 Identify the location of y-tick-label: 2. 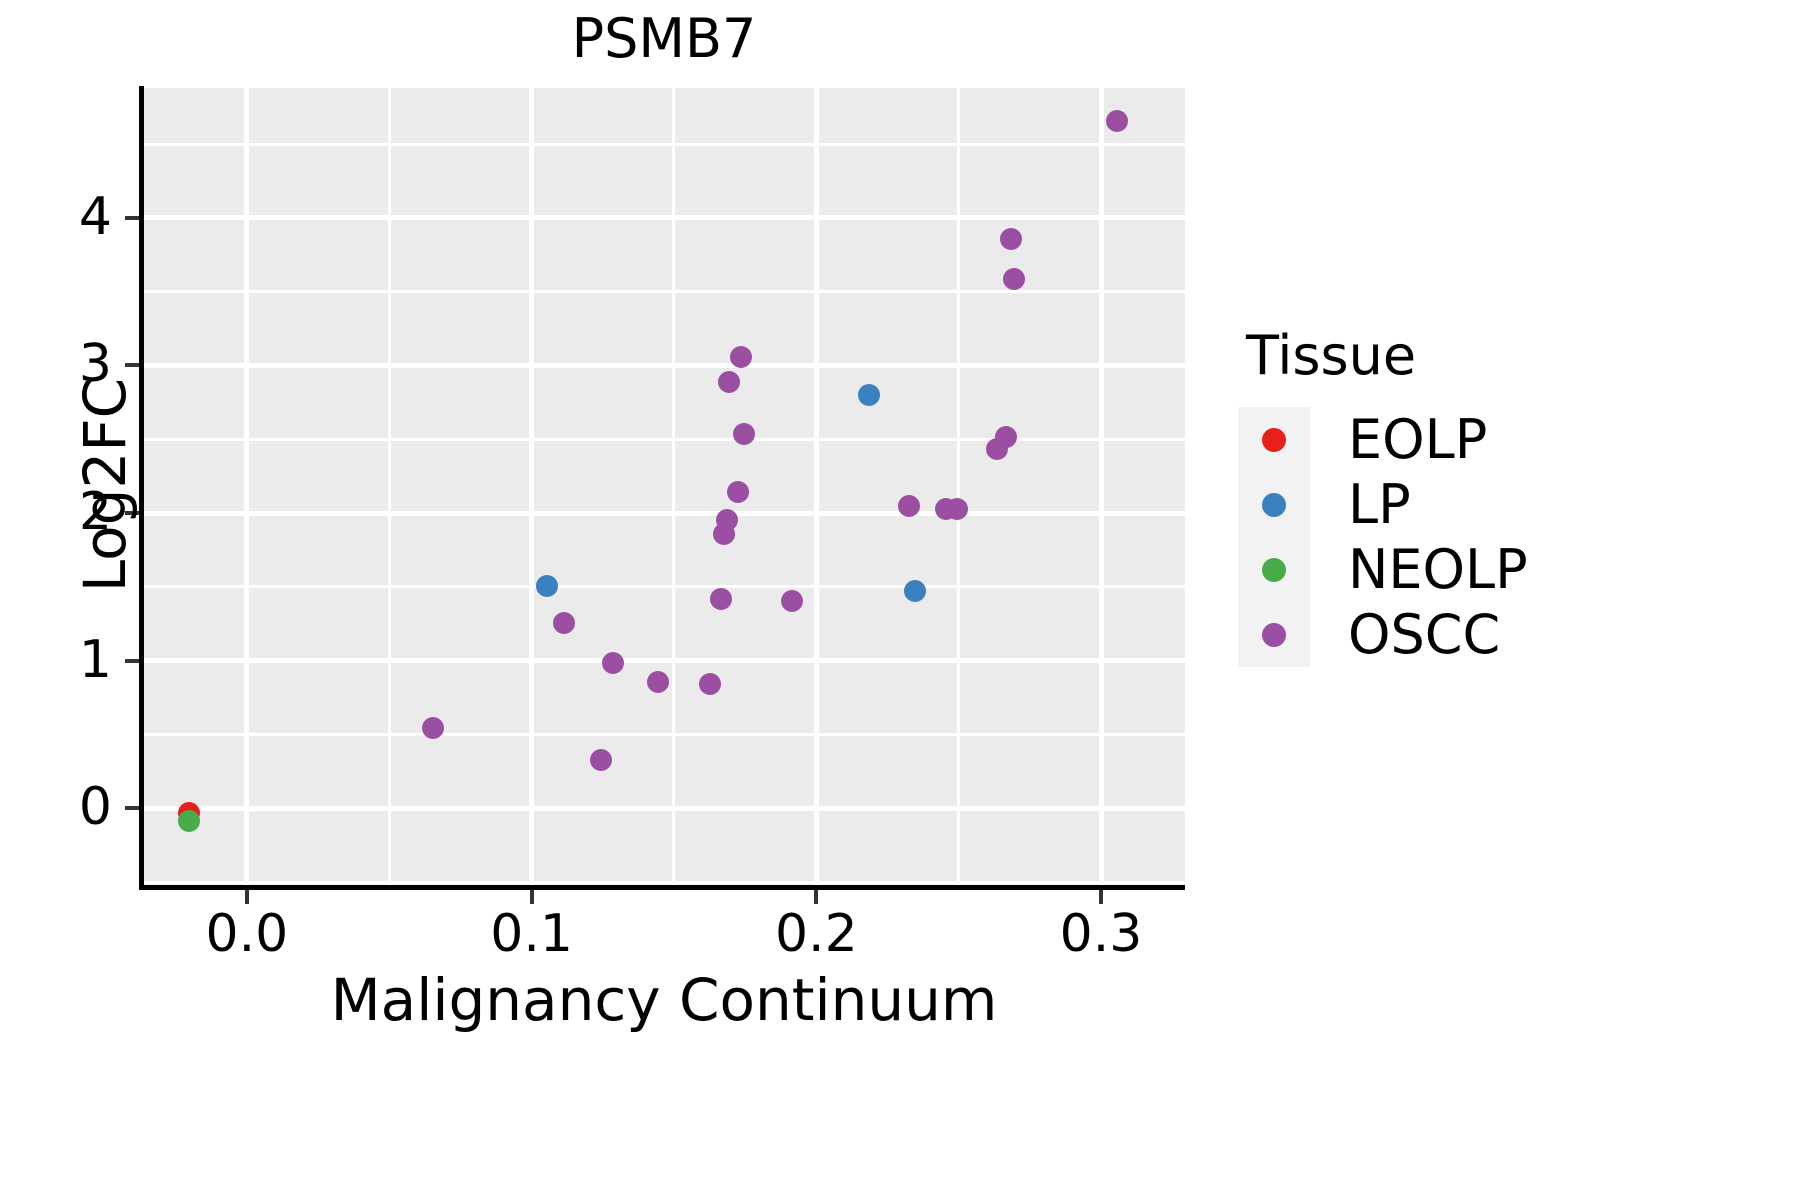
(95, 512).